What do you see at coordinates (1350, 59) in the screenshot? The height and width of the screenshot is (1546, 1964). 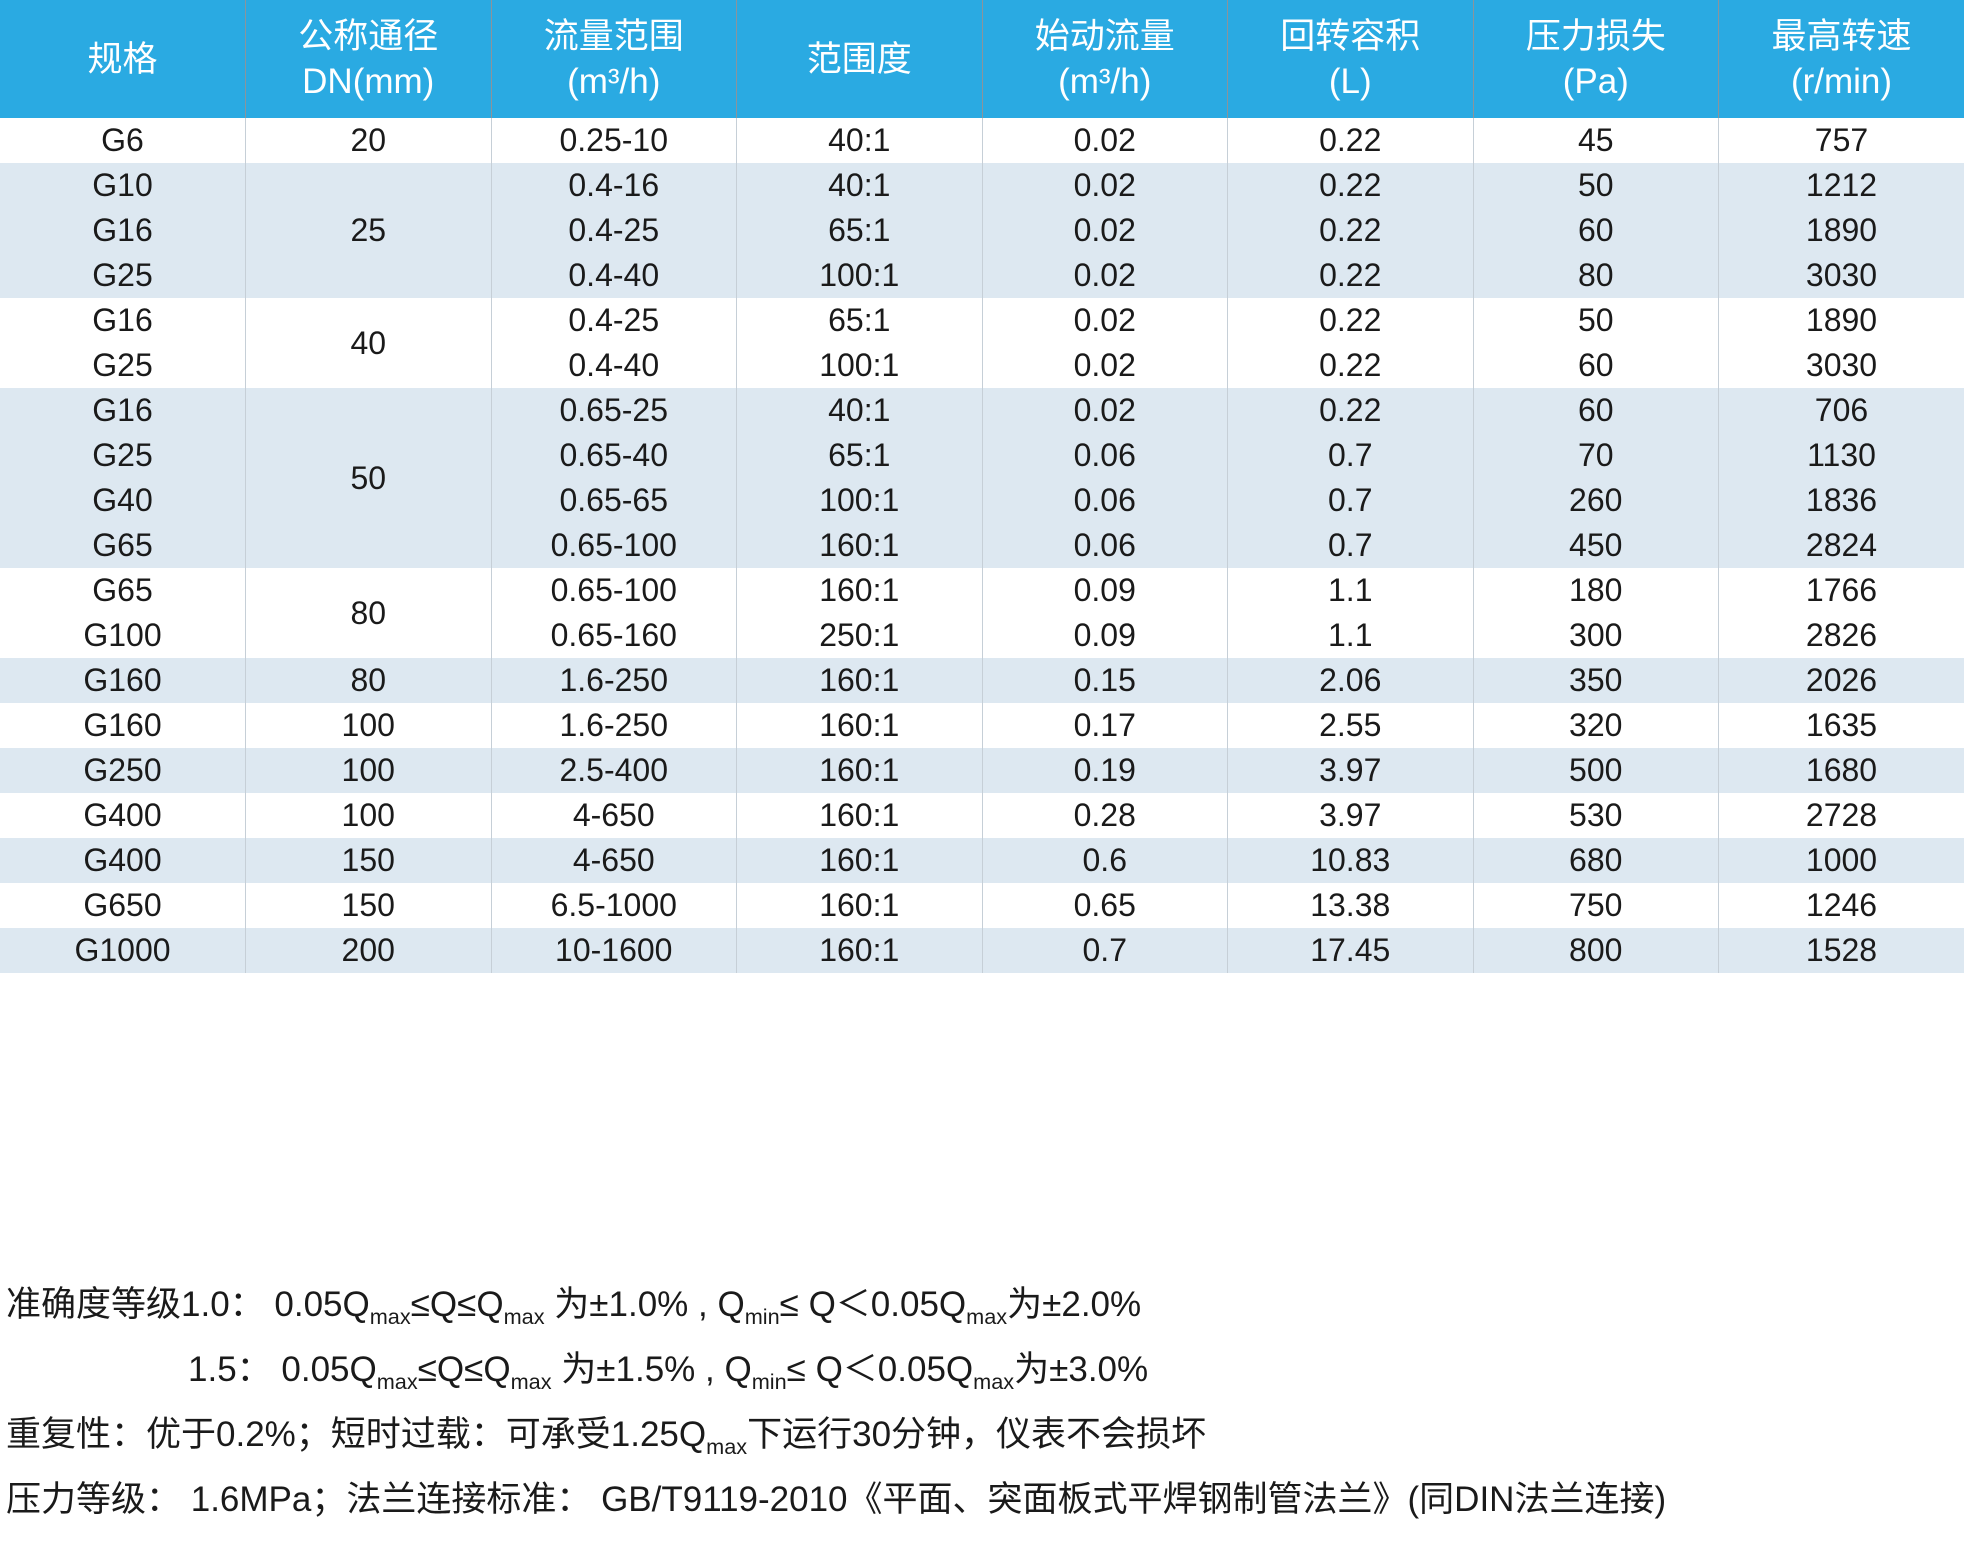 I see `col-header: 回转容积 (L)` at bounding box center [1350, 59].